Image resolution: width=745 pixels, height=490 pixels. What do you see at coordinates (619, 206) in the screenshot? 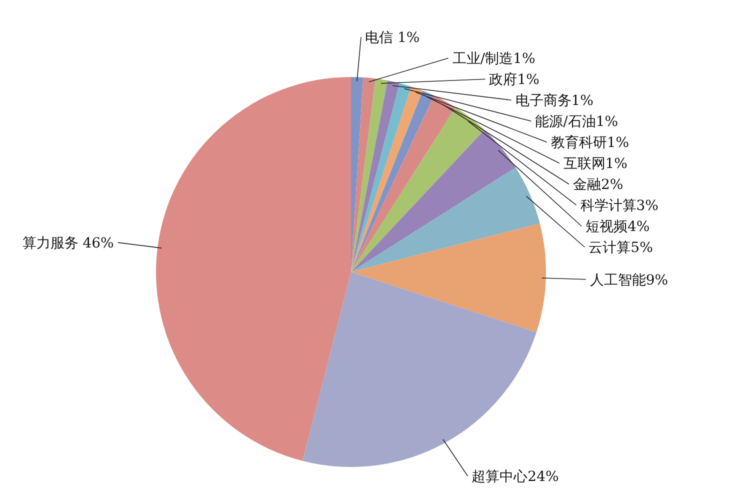
I see `slice-label: 科学计算3%` at bounding box center [619, 206].